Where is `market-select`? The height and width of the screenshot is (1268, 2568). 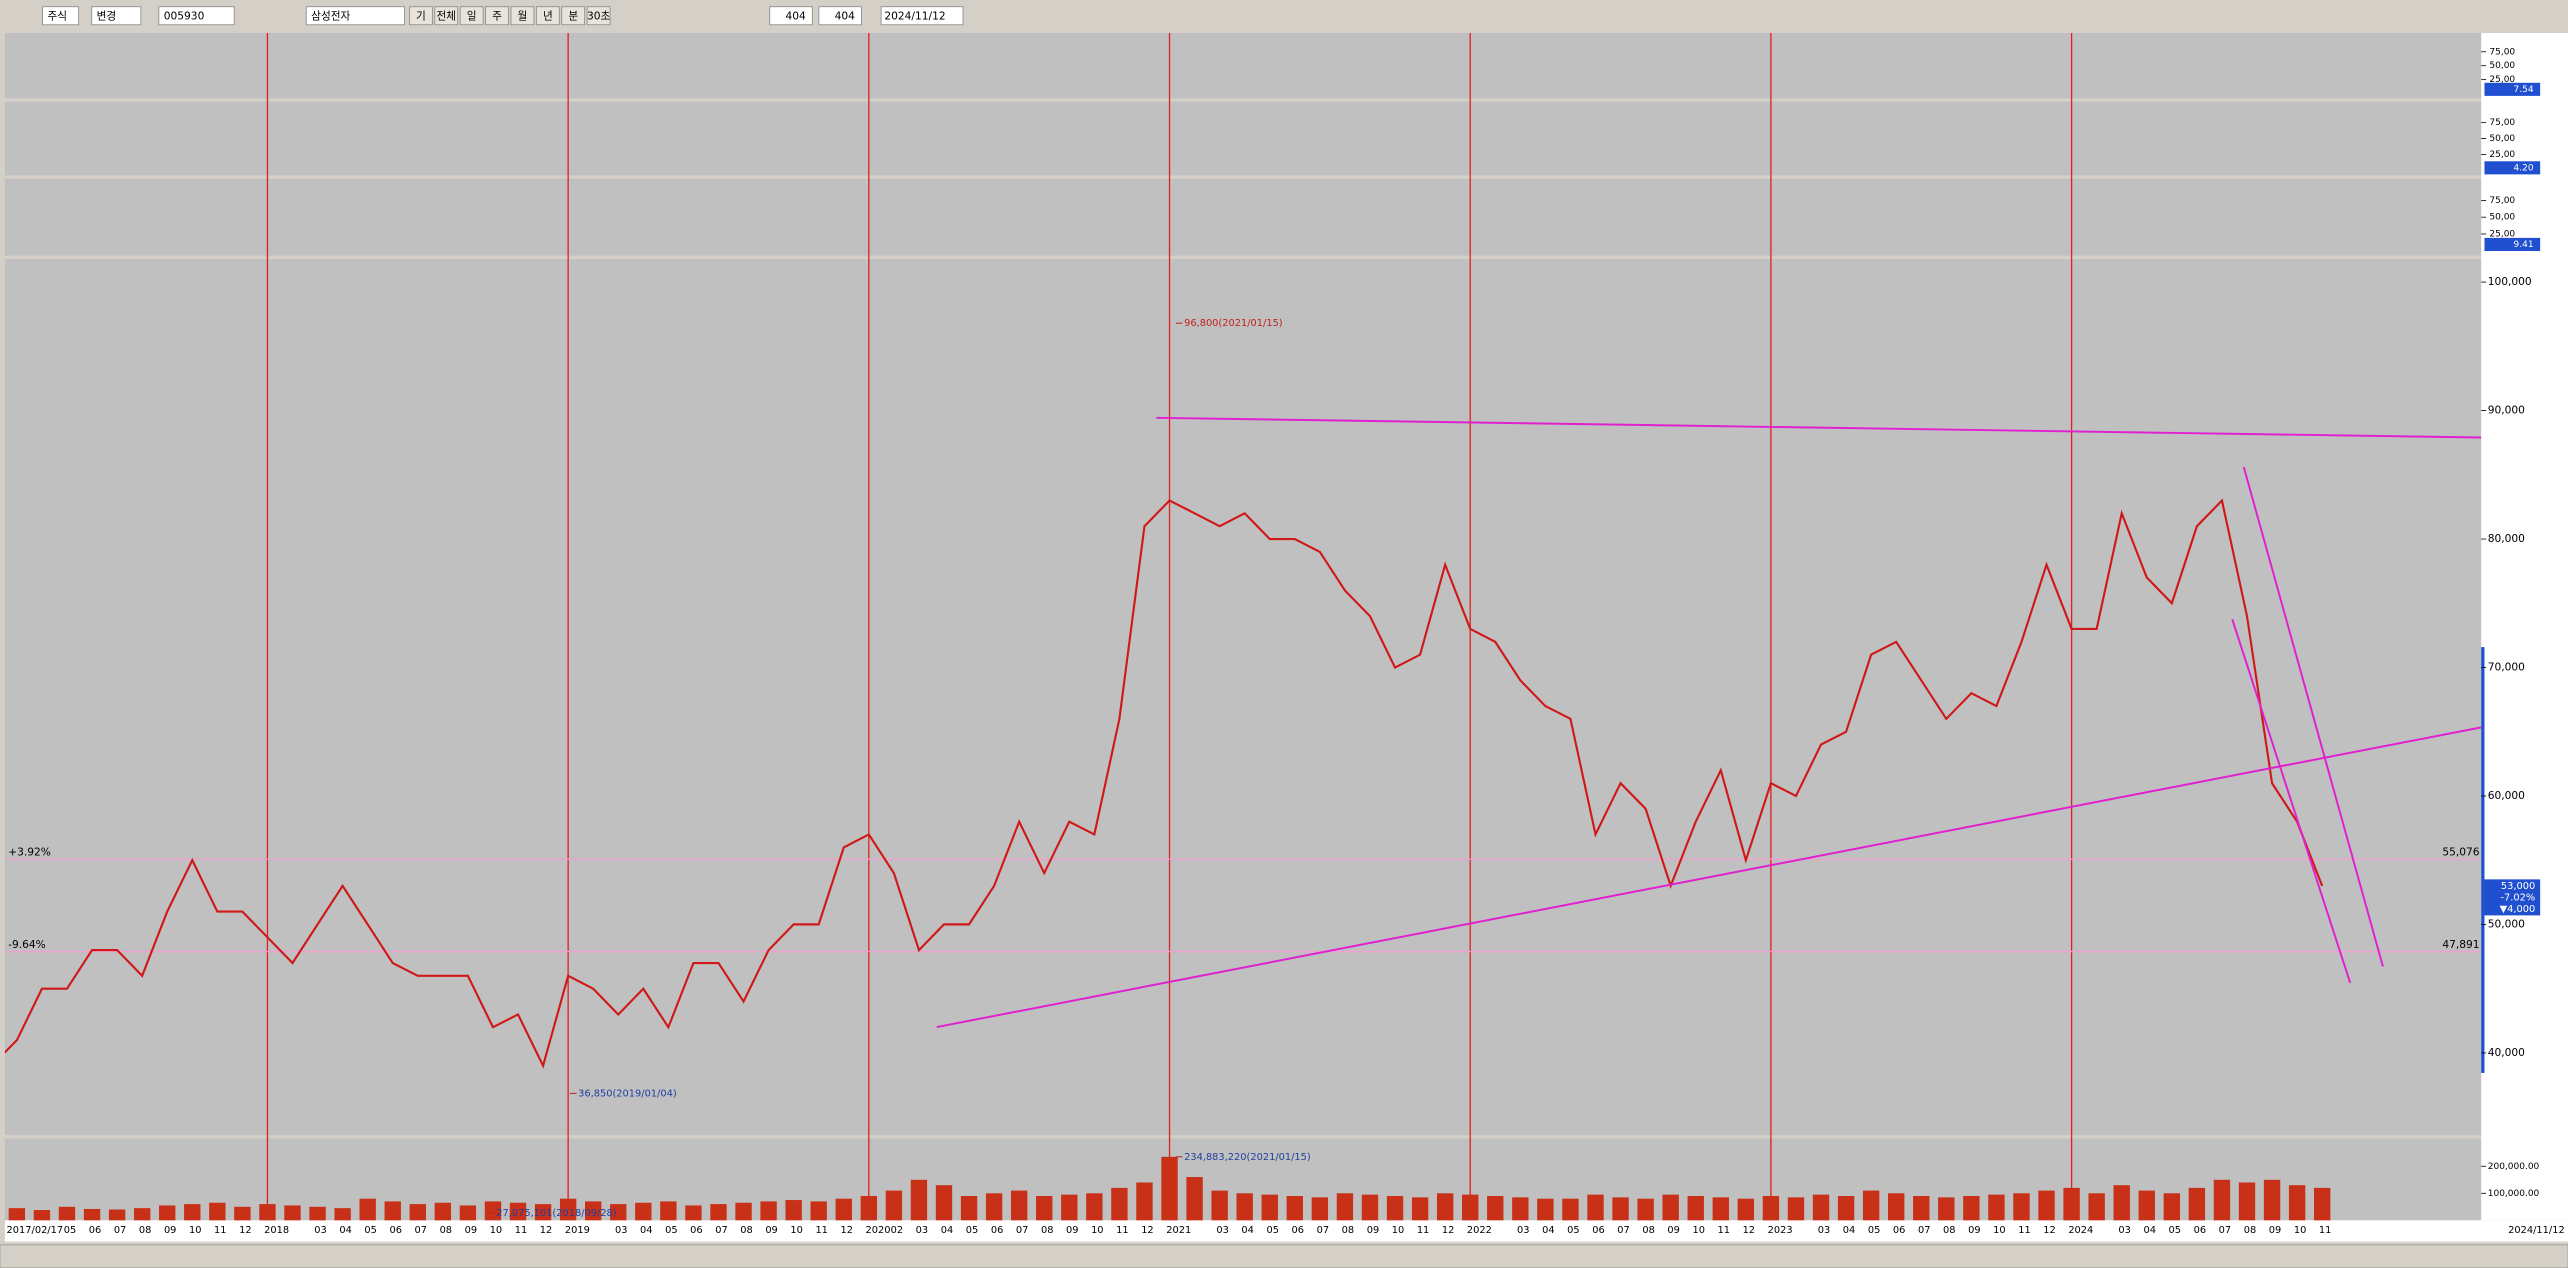
market-select is located at coordinates (61, 16).